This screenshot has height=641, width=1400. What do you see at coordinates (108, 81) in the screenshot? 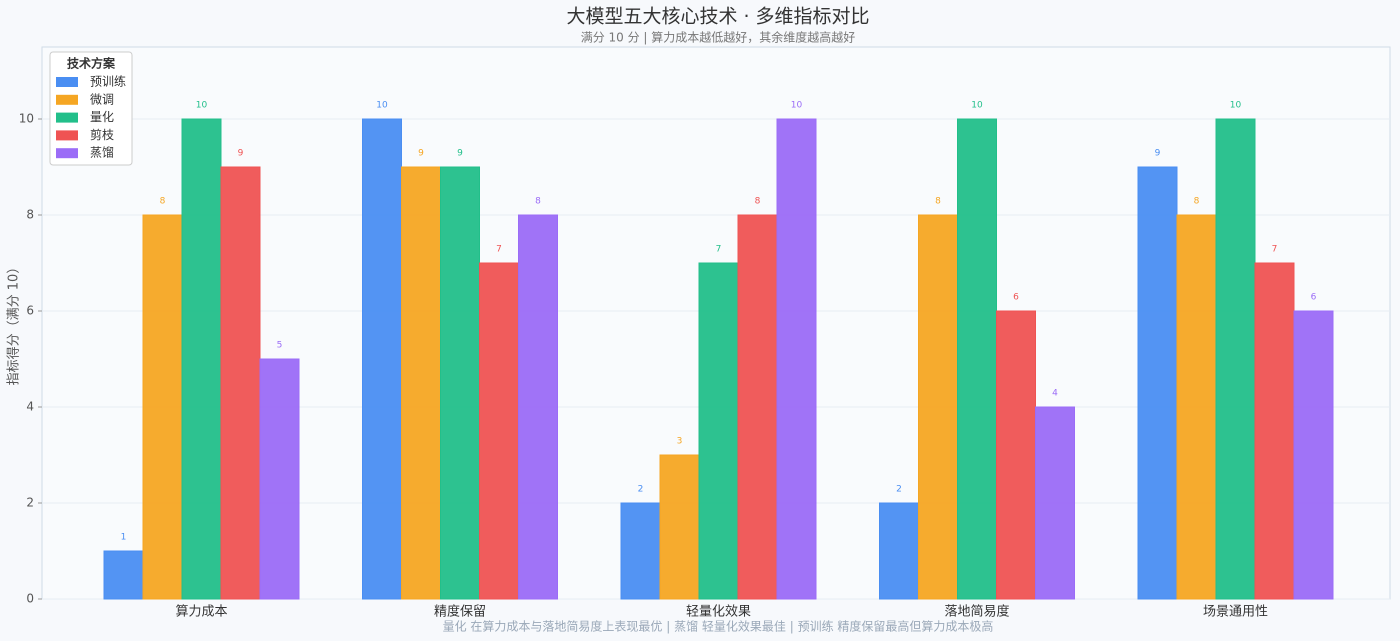
I see `legend-label: 预训练` at bounding box center [108, 81].